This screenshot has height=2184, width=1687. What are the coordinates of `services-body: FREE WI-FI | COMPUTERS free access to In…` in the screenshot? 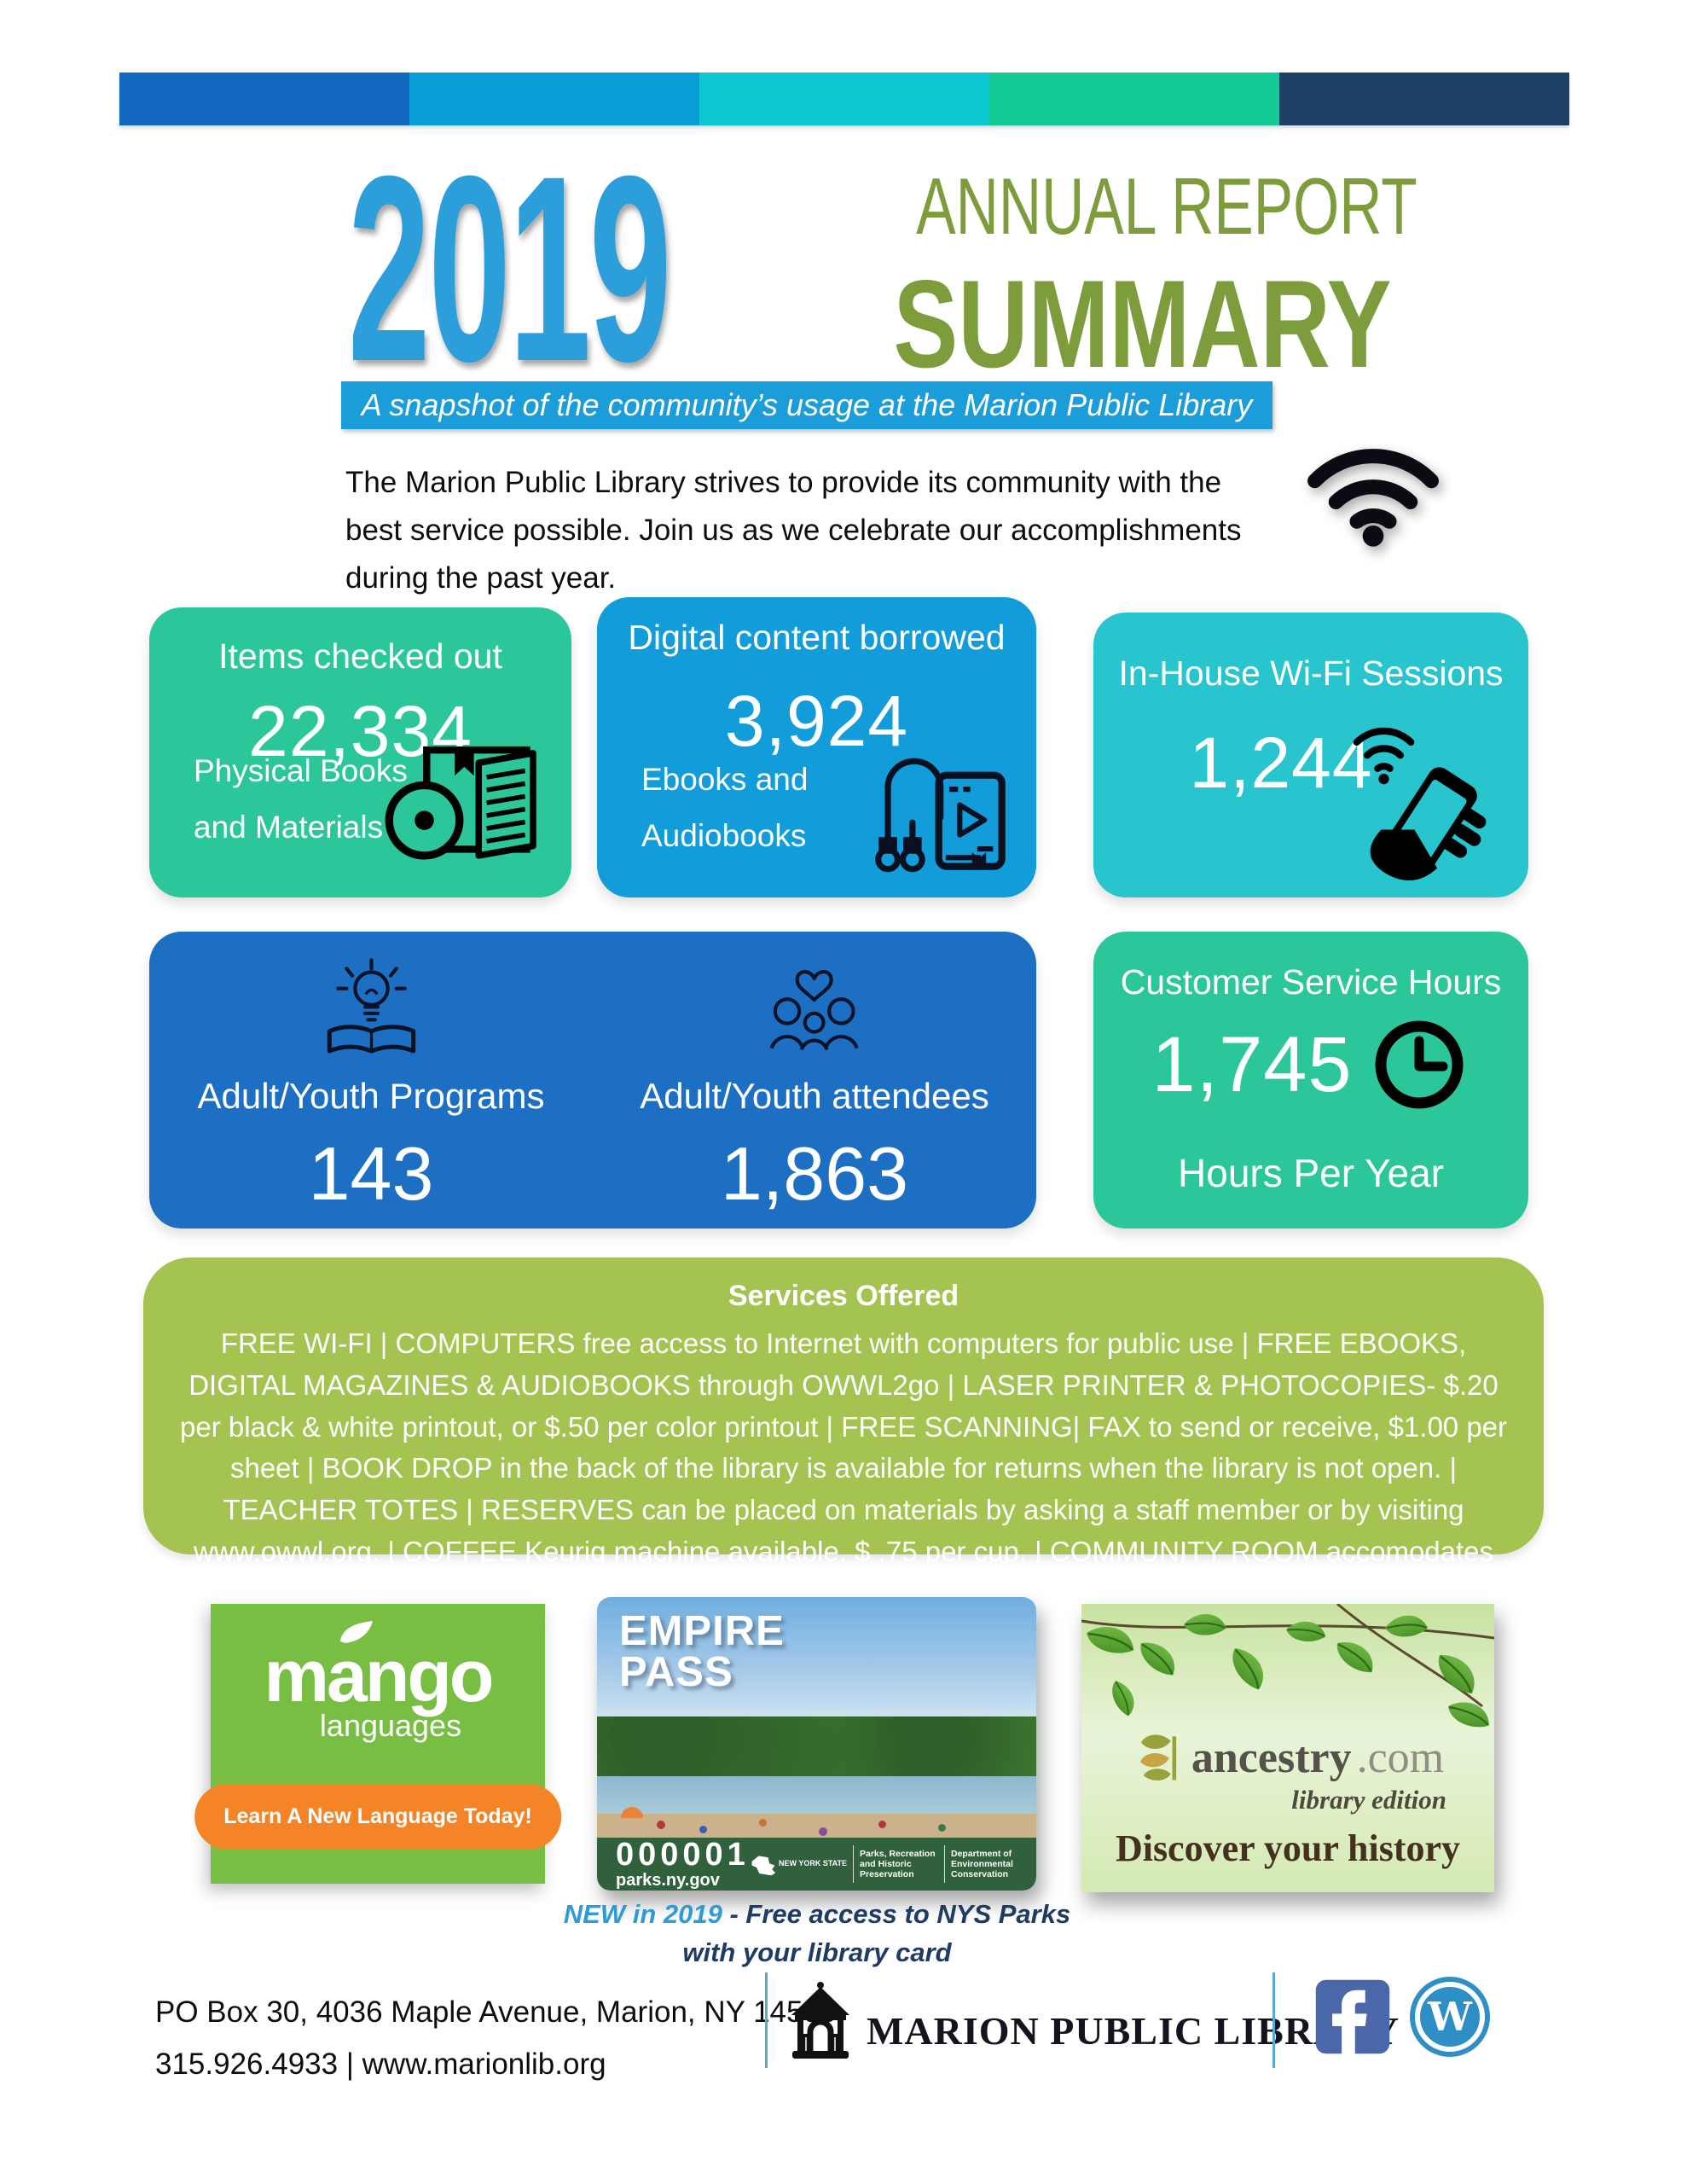 It's located at (843, 1468).